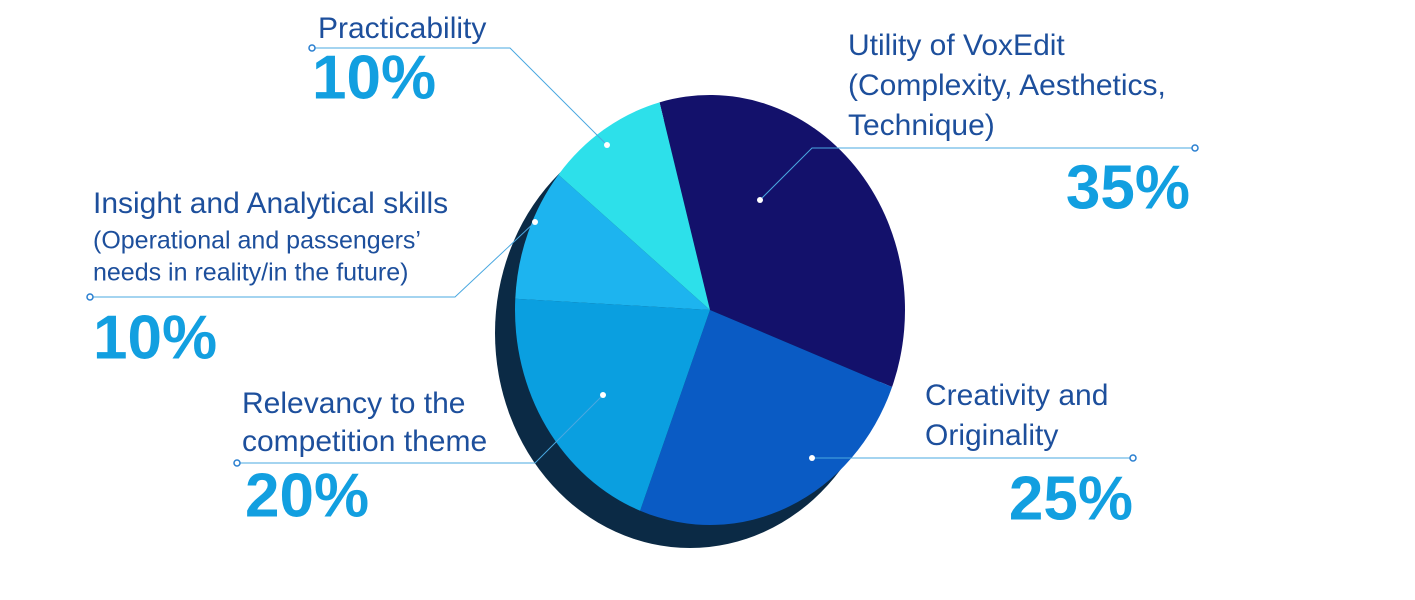 The height and width of the screenshot is (600, 1415). Describe the element at coordinates (307, 495) in the screenshot. I see `value-label: 20%` at that location.